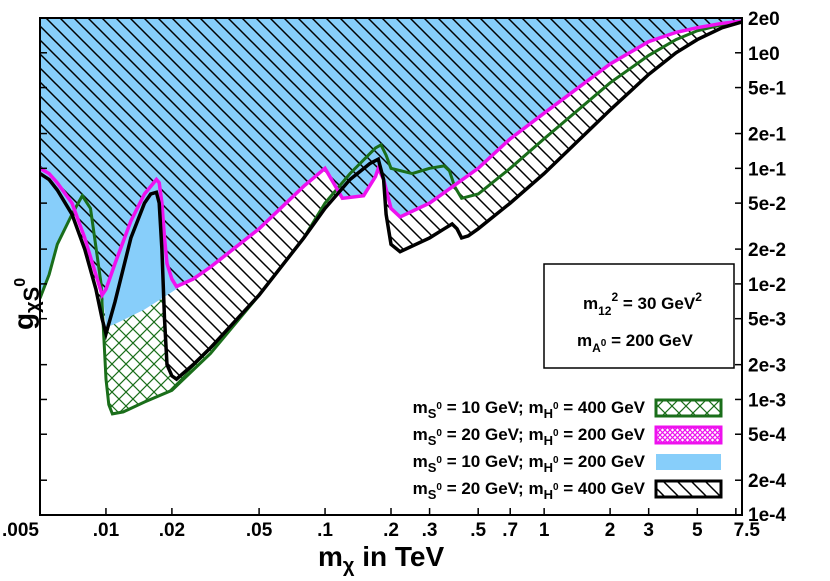 The height and width of the screenshot is (581, 830). I want to click on y-tick-label: 5e-4, so click(767, 435).